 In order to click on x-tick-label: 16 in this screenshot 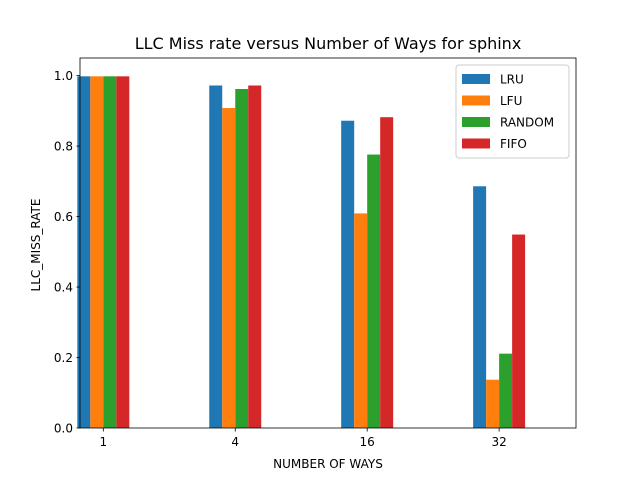, I will do `click(367, 442)`.